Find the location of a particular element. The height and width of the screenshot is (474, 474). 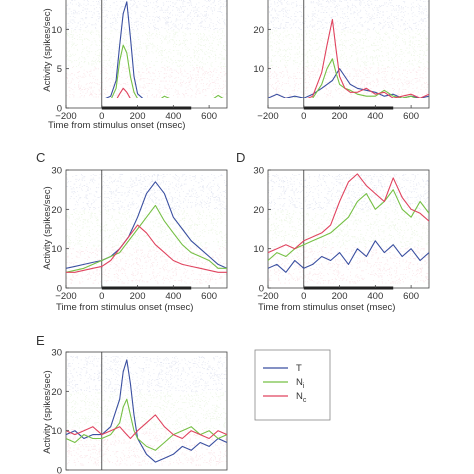

panel-4-series-t is located at coordinates (146, 411).